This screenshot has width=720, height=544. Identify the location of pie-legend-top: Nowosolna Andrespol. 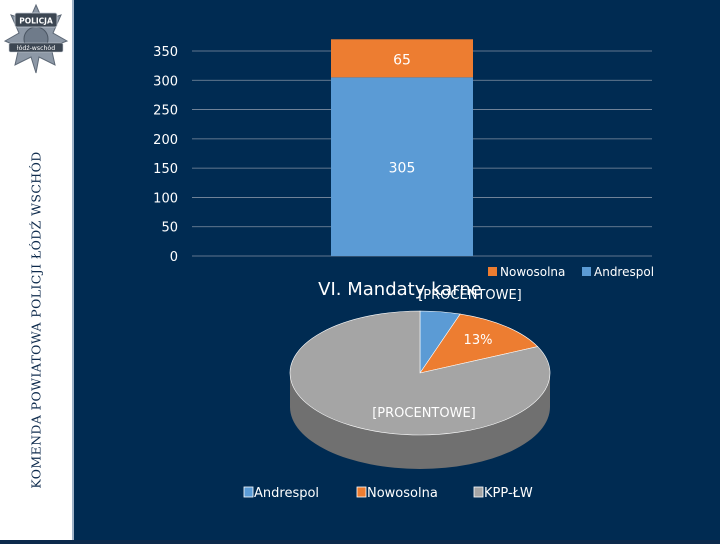
(571, 272).